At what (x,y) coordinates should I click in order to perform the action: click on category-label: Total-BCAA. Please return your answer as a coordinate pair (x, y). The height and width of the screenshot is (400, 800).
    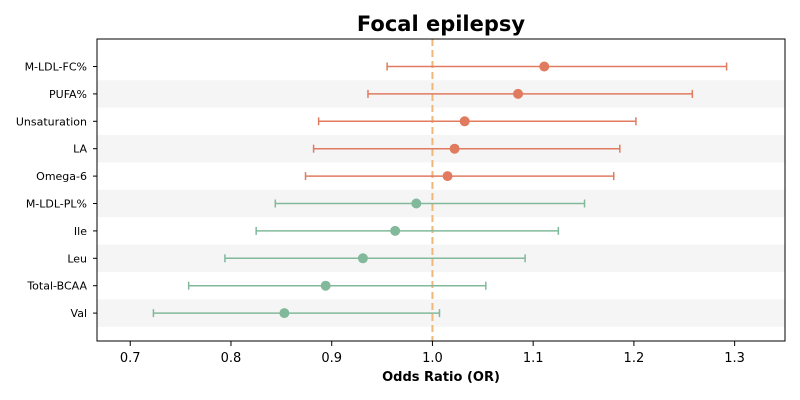
    Looking at the image, I should click on (56, 286).